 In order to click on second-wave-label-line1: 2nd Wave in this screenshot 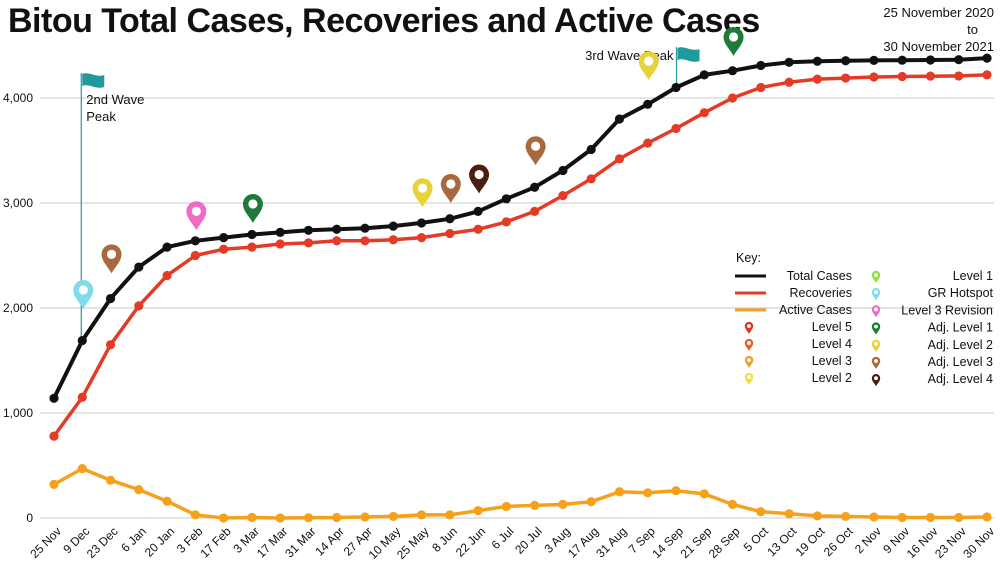, I will do `click(115, 99)`.